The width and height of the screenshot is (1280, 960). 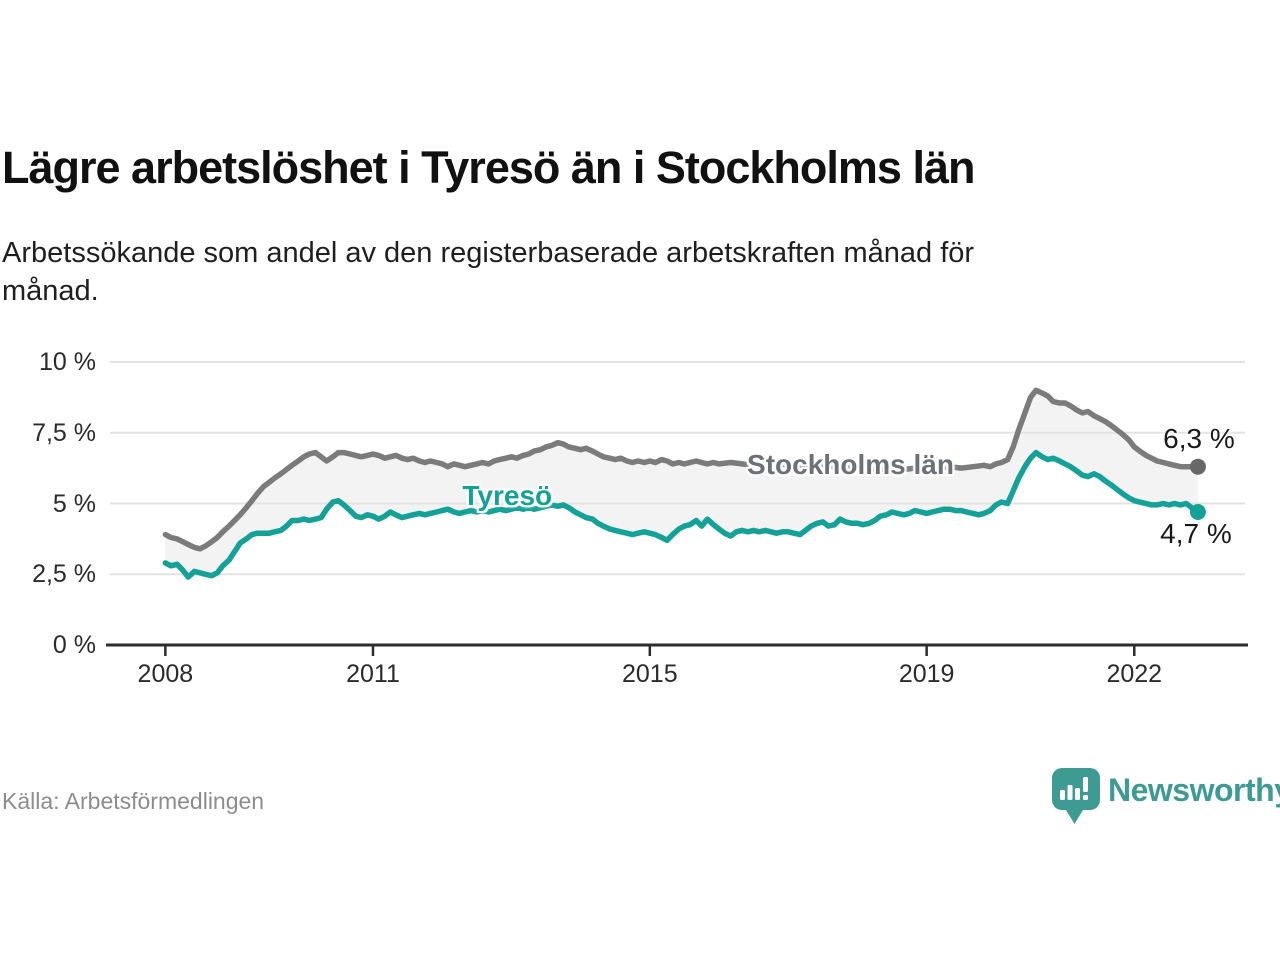 I want to click on x-axis-label: 2022, so click(x=1134, y=674).